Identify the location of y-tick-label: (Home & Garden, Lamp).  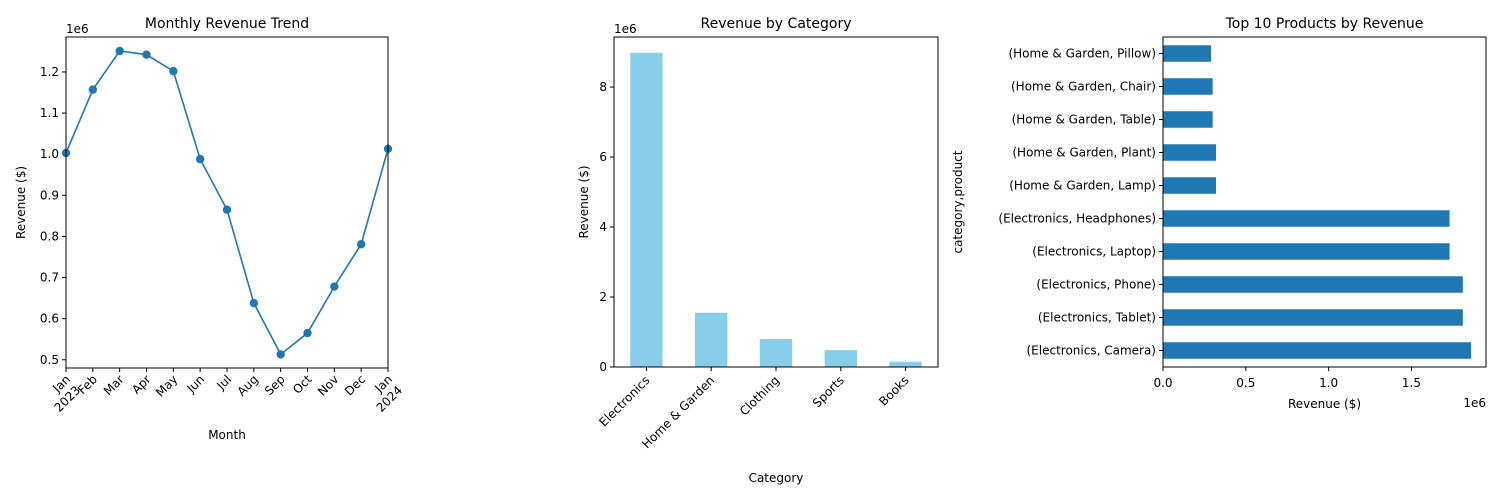
(1082, 186).